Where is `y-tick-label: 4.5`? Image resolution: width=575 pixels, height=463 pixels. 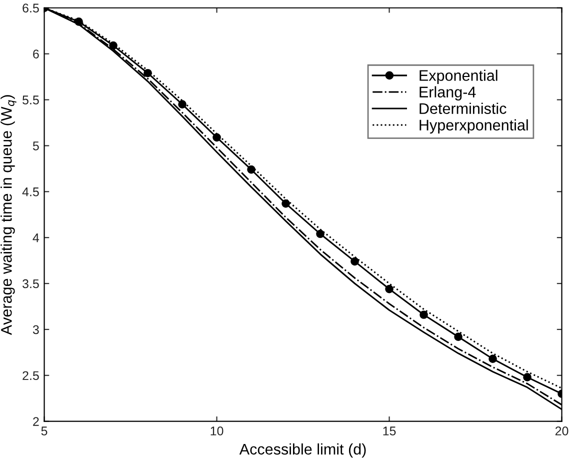 y-tick-label: 4.5 is located at coordinates (30, 192).